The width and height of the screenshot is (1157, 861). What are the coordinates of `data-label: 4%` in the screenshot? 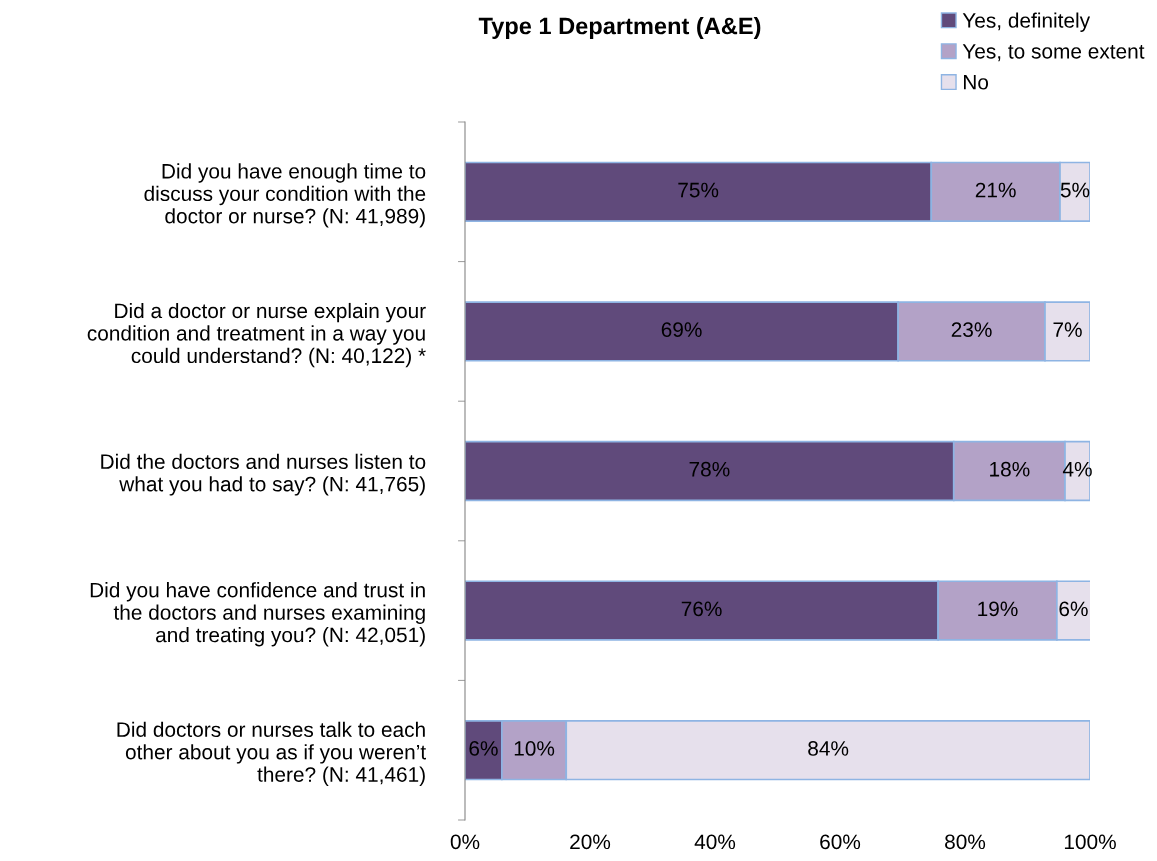 It's located at (1077, 469).